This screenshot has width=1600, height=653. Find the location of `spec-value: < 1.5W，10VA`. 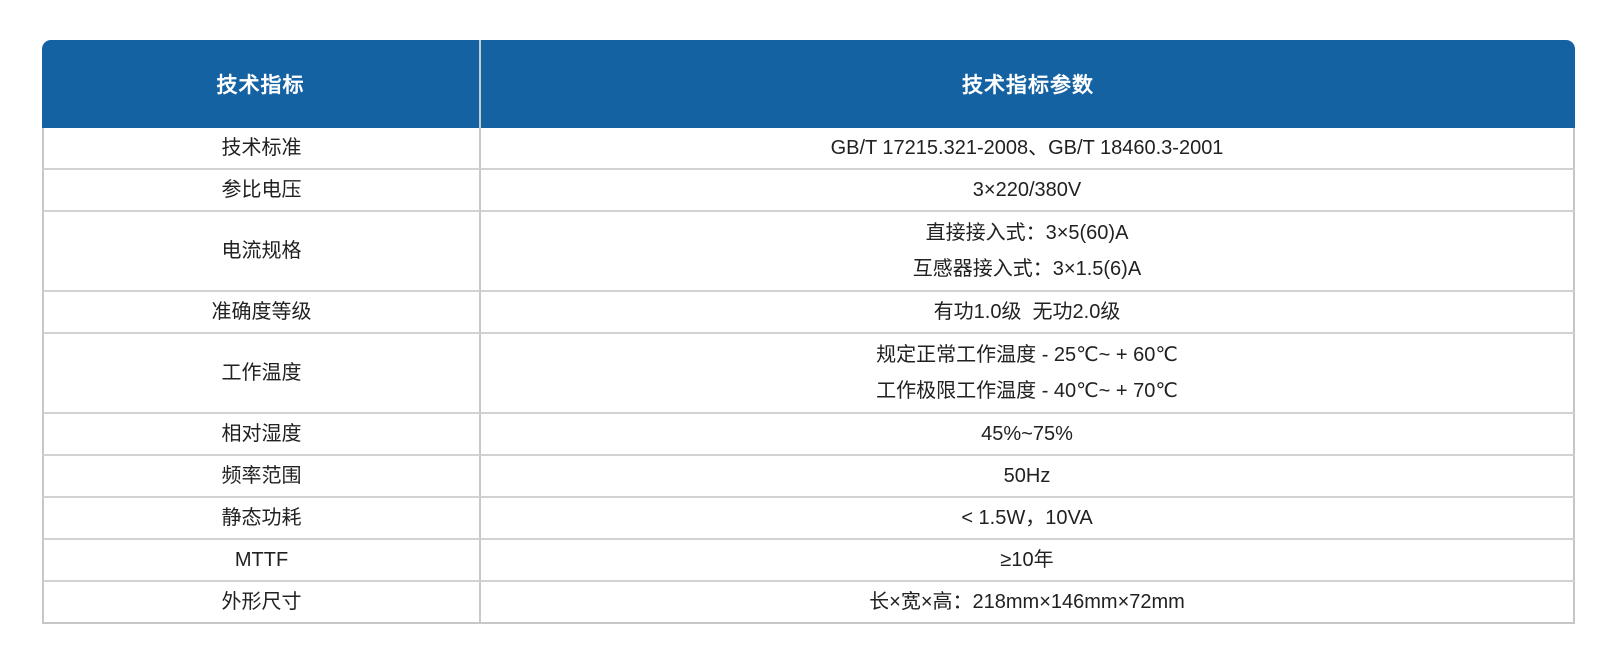

spec-value: < 1.5W，10VA is located at coordinates (1028, 519).